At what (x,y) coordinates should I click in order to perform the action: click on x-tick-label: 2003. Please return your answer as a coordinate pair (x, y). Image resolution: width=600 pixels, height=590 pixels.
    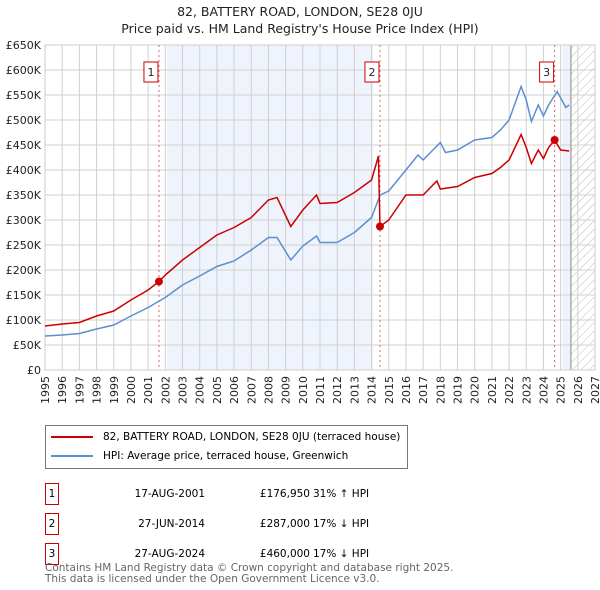
    Looking at the image, I should click on (183, 390).